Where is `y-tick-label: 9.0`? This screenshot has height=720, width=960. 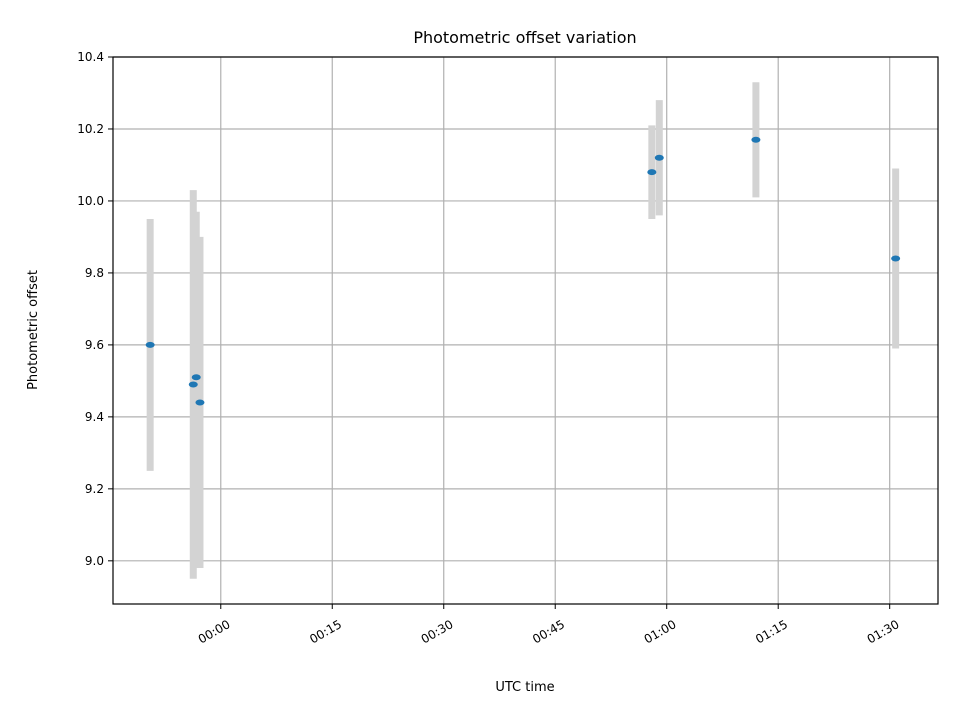 y-tick-label: 9.0 is located at coordinates (94, 561).